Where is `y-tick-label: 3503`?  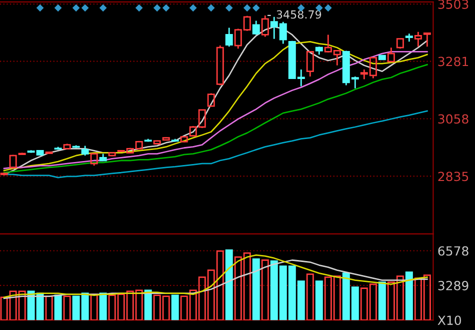 y-tick-label: 3503 is located at coordinates (453, 4).